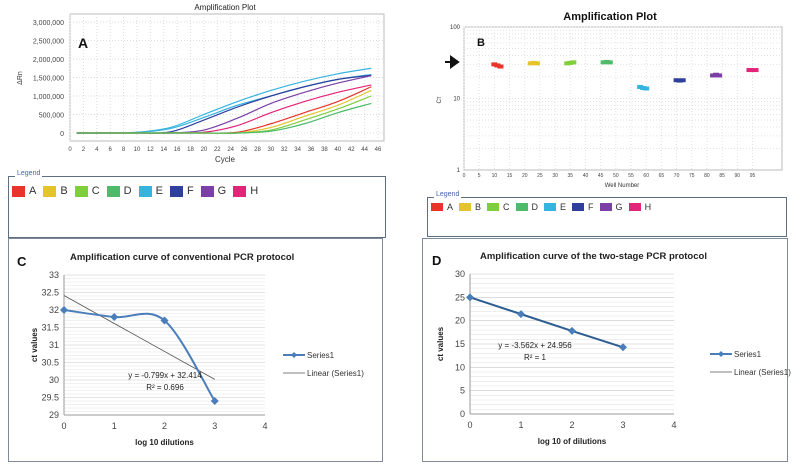 Image resolution: width=800 pixels, height=470 pixels. What do you see at coordinates (520, 425) in the screenshot?
I see `x-tick-label: 1` at bounding box center [520, 425].